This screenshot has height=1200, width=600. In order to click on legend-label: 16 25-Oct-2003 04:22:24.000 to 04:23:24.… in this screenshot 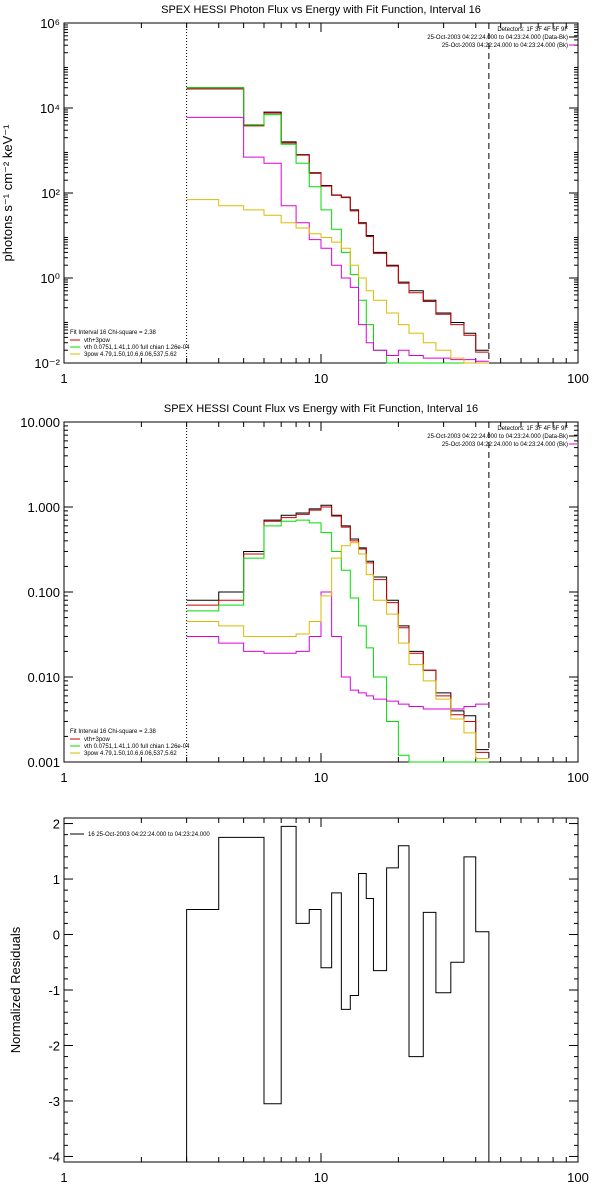, I will do `click(149, 835)`.